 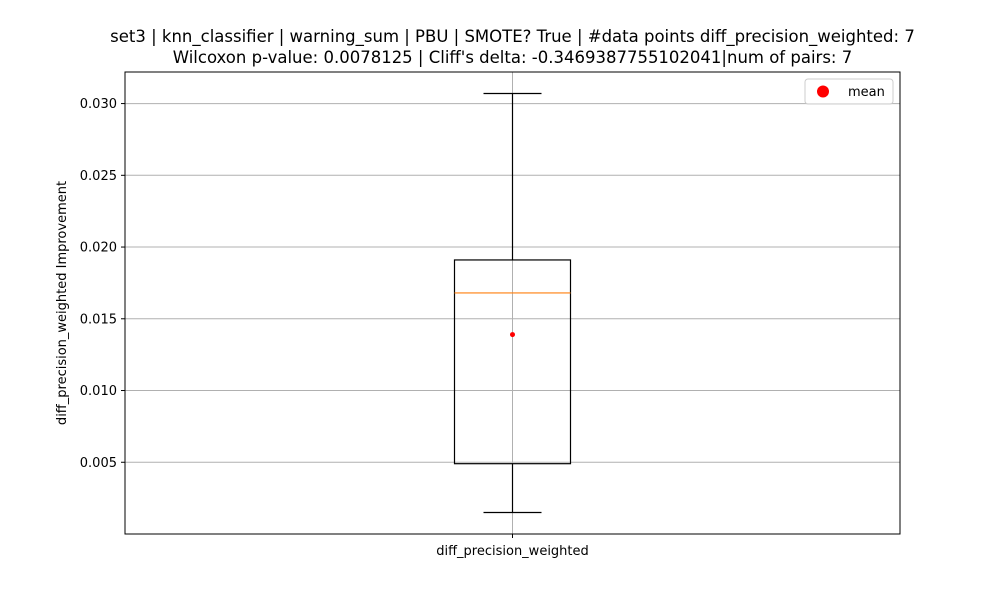 I want to click on iqr-box, so click(x=512, y=362).